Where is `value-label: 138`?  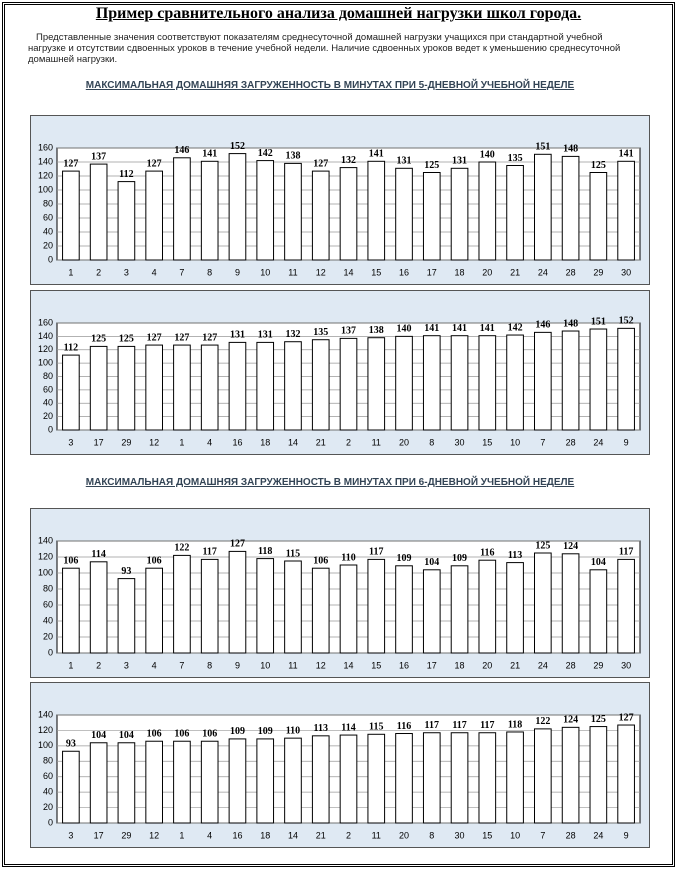 value-label: 138 is located at coordinates (292, 156).